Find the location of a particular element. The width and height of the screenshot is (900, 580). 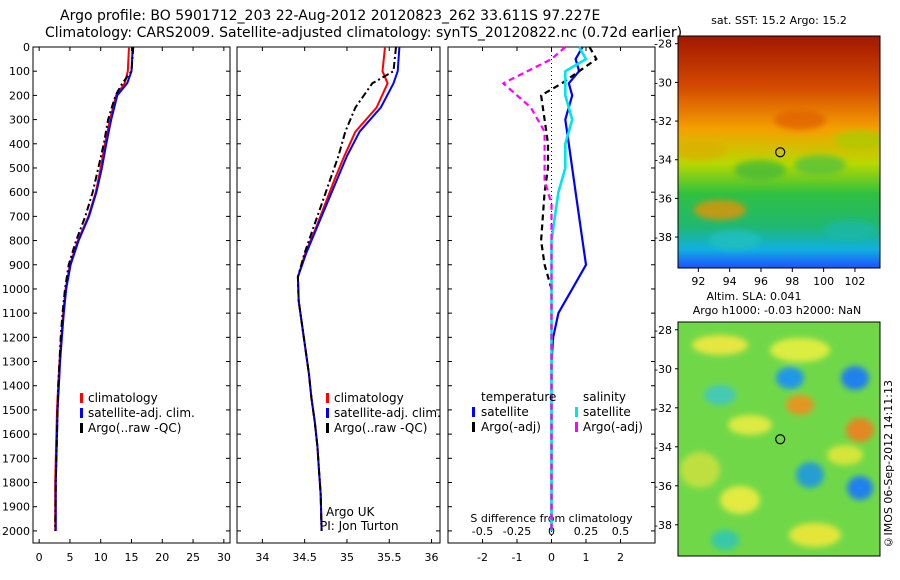

depth-tick-label: 0 is located at coordinates (26, 47).